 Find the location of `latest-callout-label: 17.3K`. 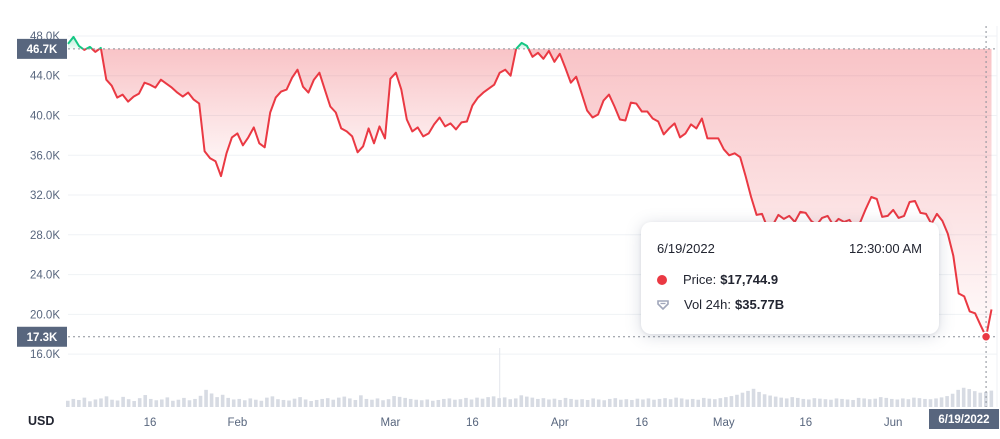

latest-callout-label: 17.3K is located at coordinates (42, 338).